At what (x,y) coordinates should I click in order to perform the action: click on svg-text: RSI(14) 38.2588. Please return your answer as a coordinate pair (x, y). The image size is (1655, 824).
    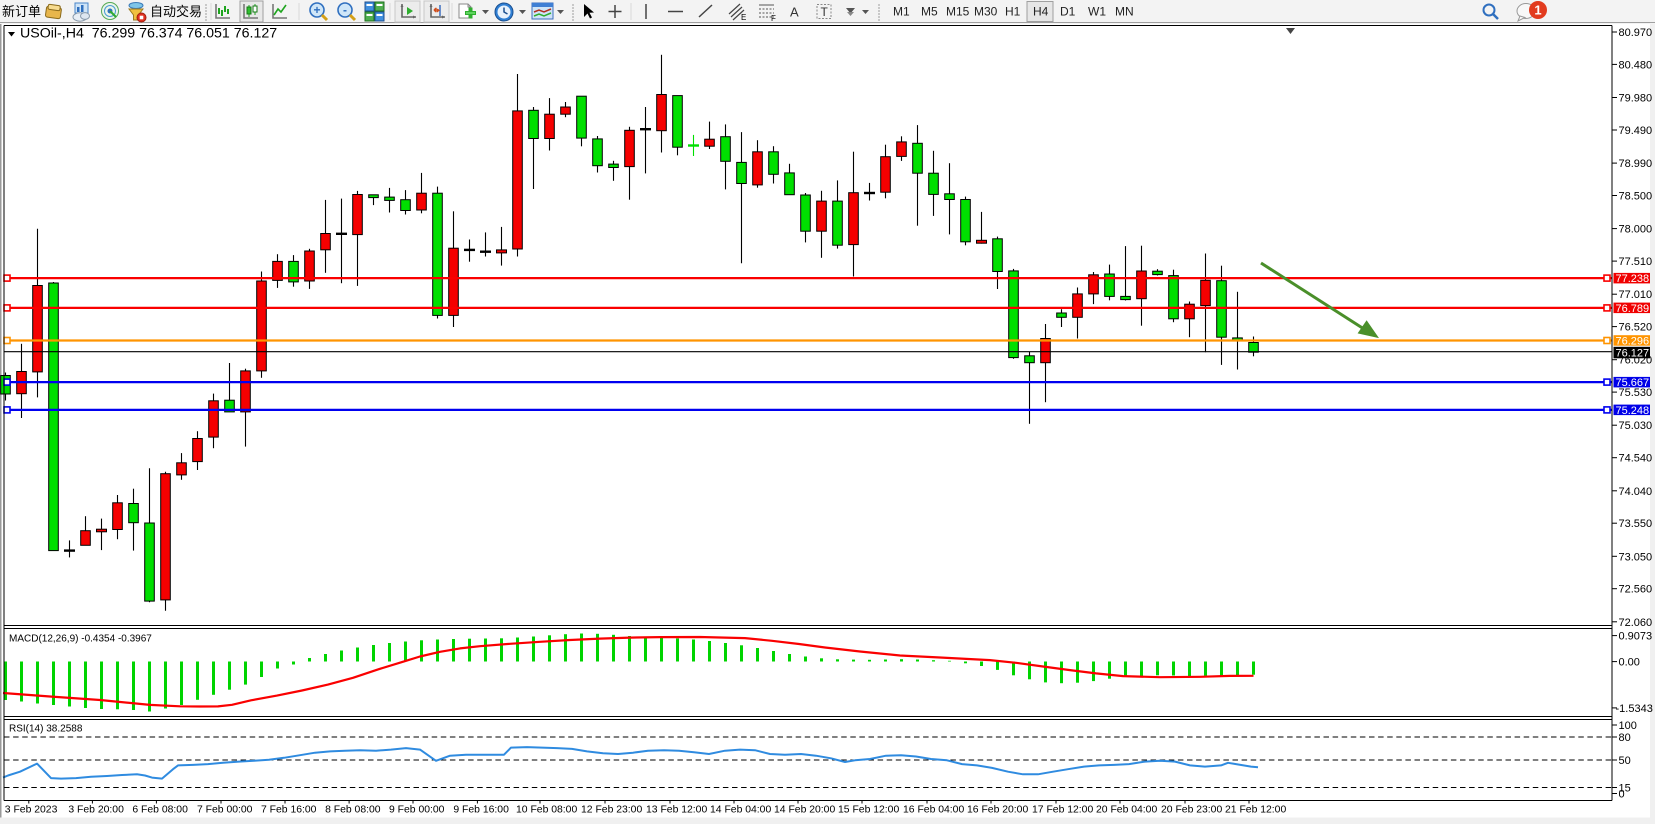
    Looking at the image, I should click on (46, 729).